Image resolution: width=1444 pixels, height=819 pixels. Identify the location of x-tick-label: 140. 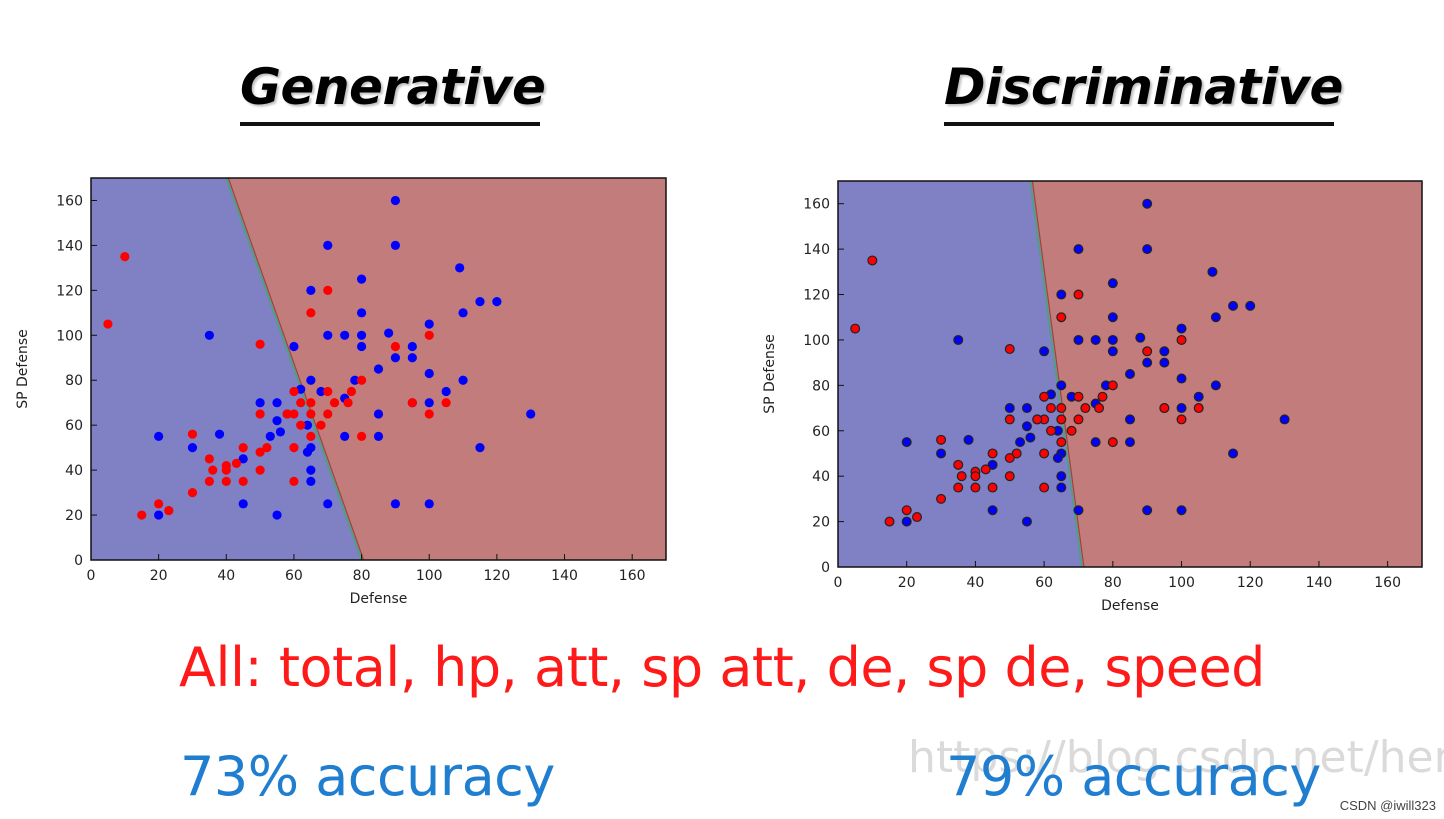
(564, 576).